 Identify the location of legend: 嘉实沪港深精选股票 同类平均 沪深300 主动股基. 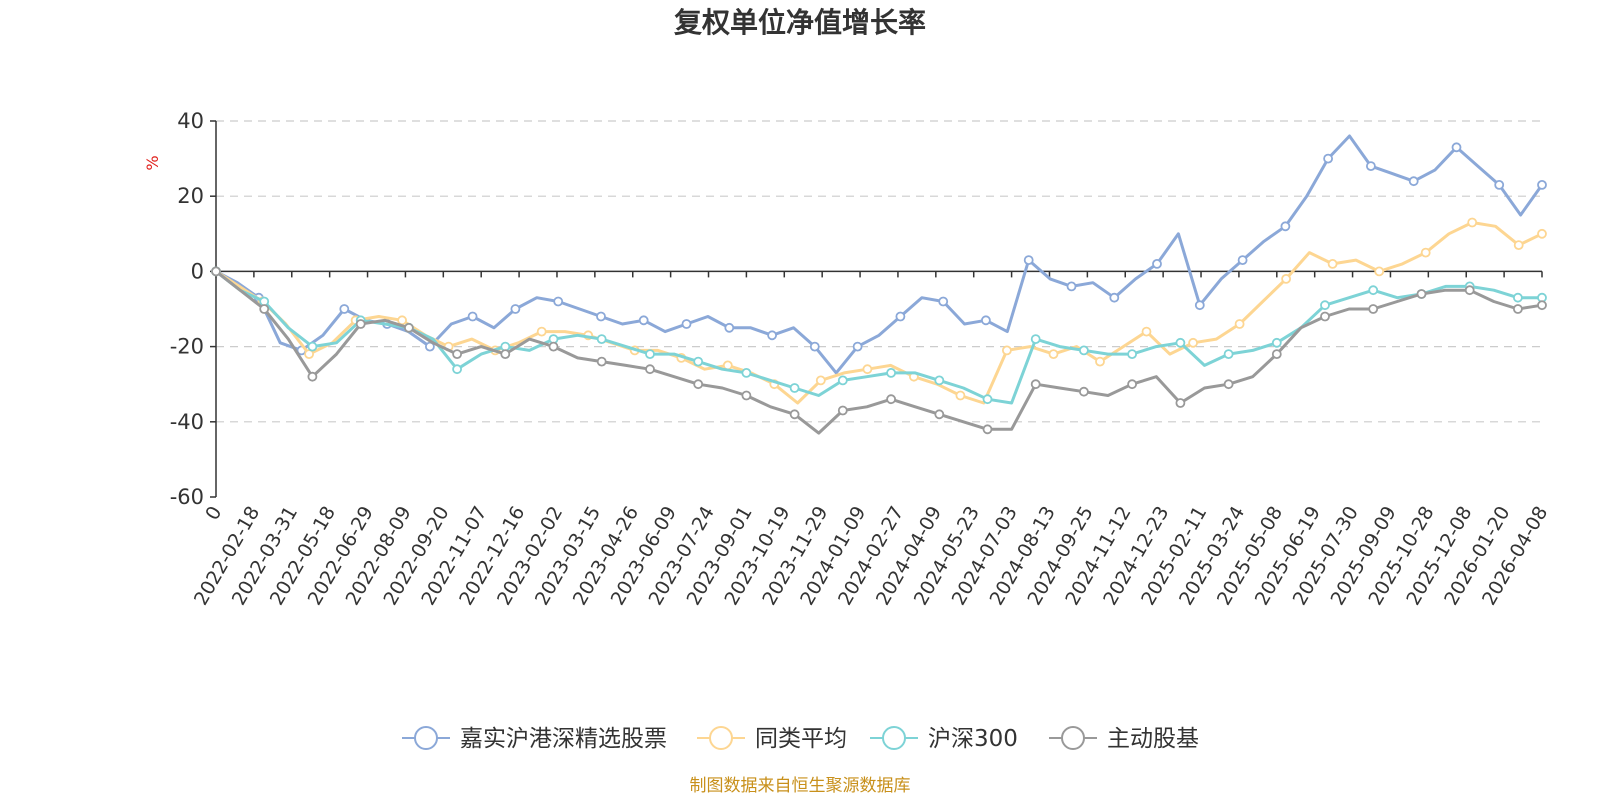
(800, 739).